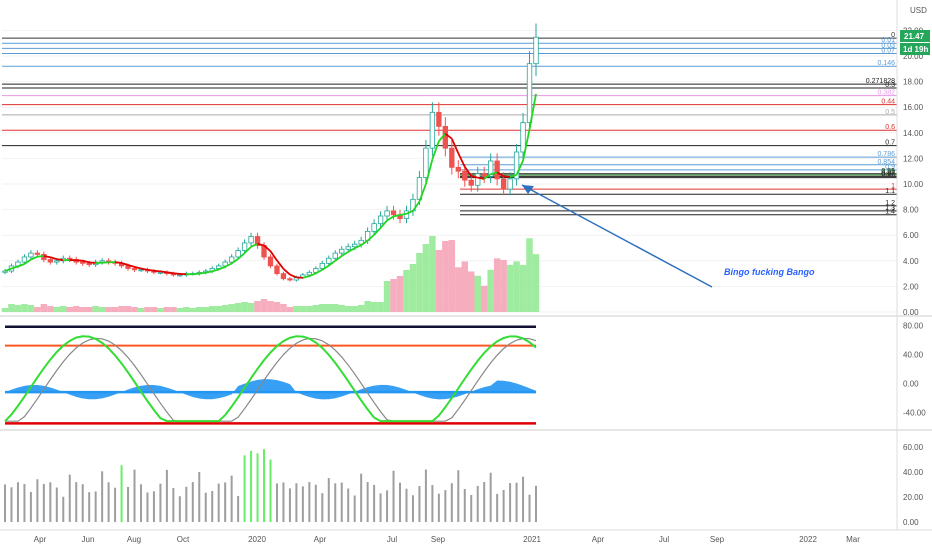  What do you see at coordinates (270, 389) in the screenshot?
I see `oscillator-area` at bounding box center [270, 389].